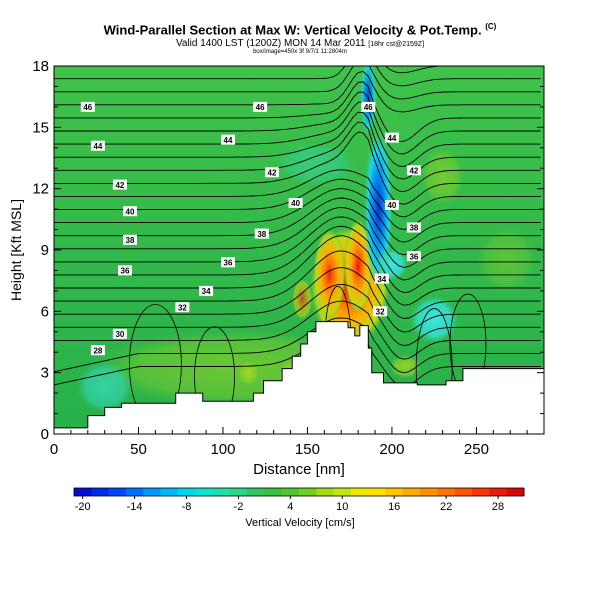 This screenshot has height=600, width=600. Describe the element at coordinates (342, 507) in the screenshot. I see `colorbar-tick-label: 10` at that location.